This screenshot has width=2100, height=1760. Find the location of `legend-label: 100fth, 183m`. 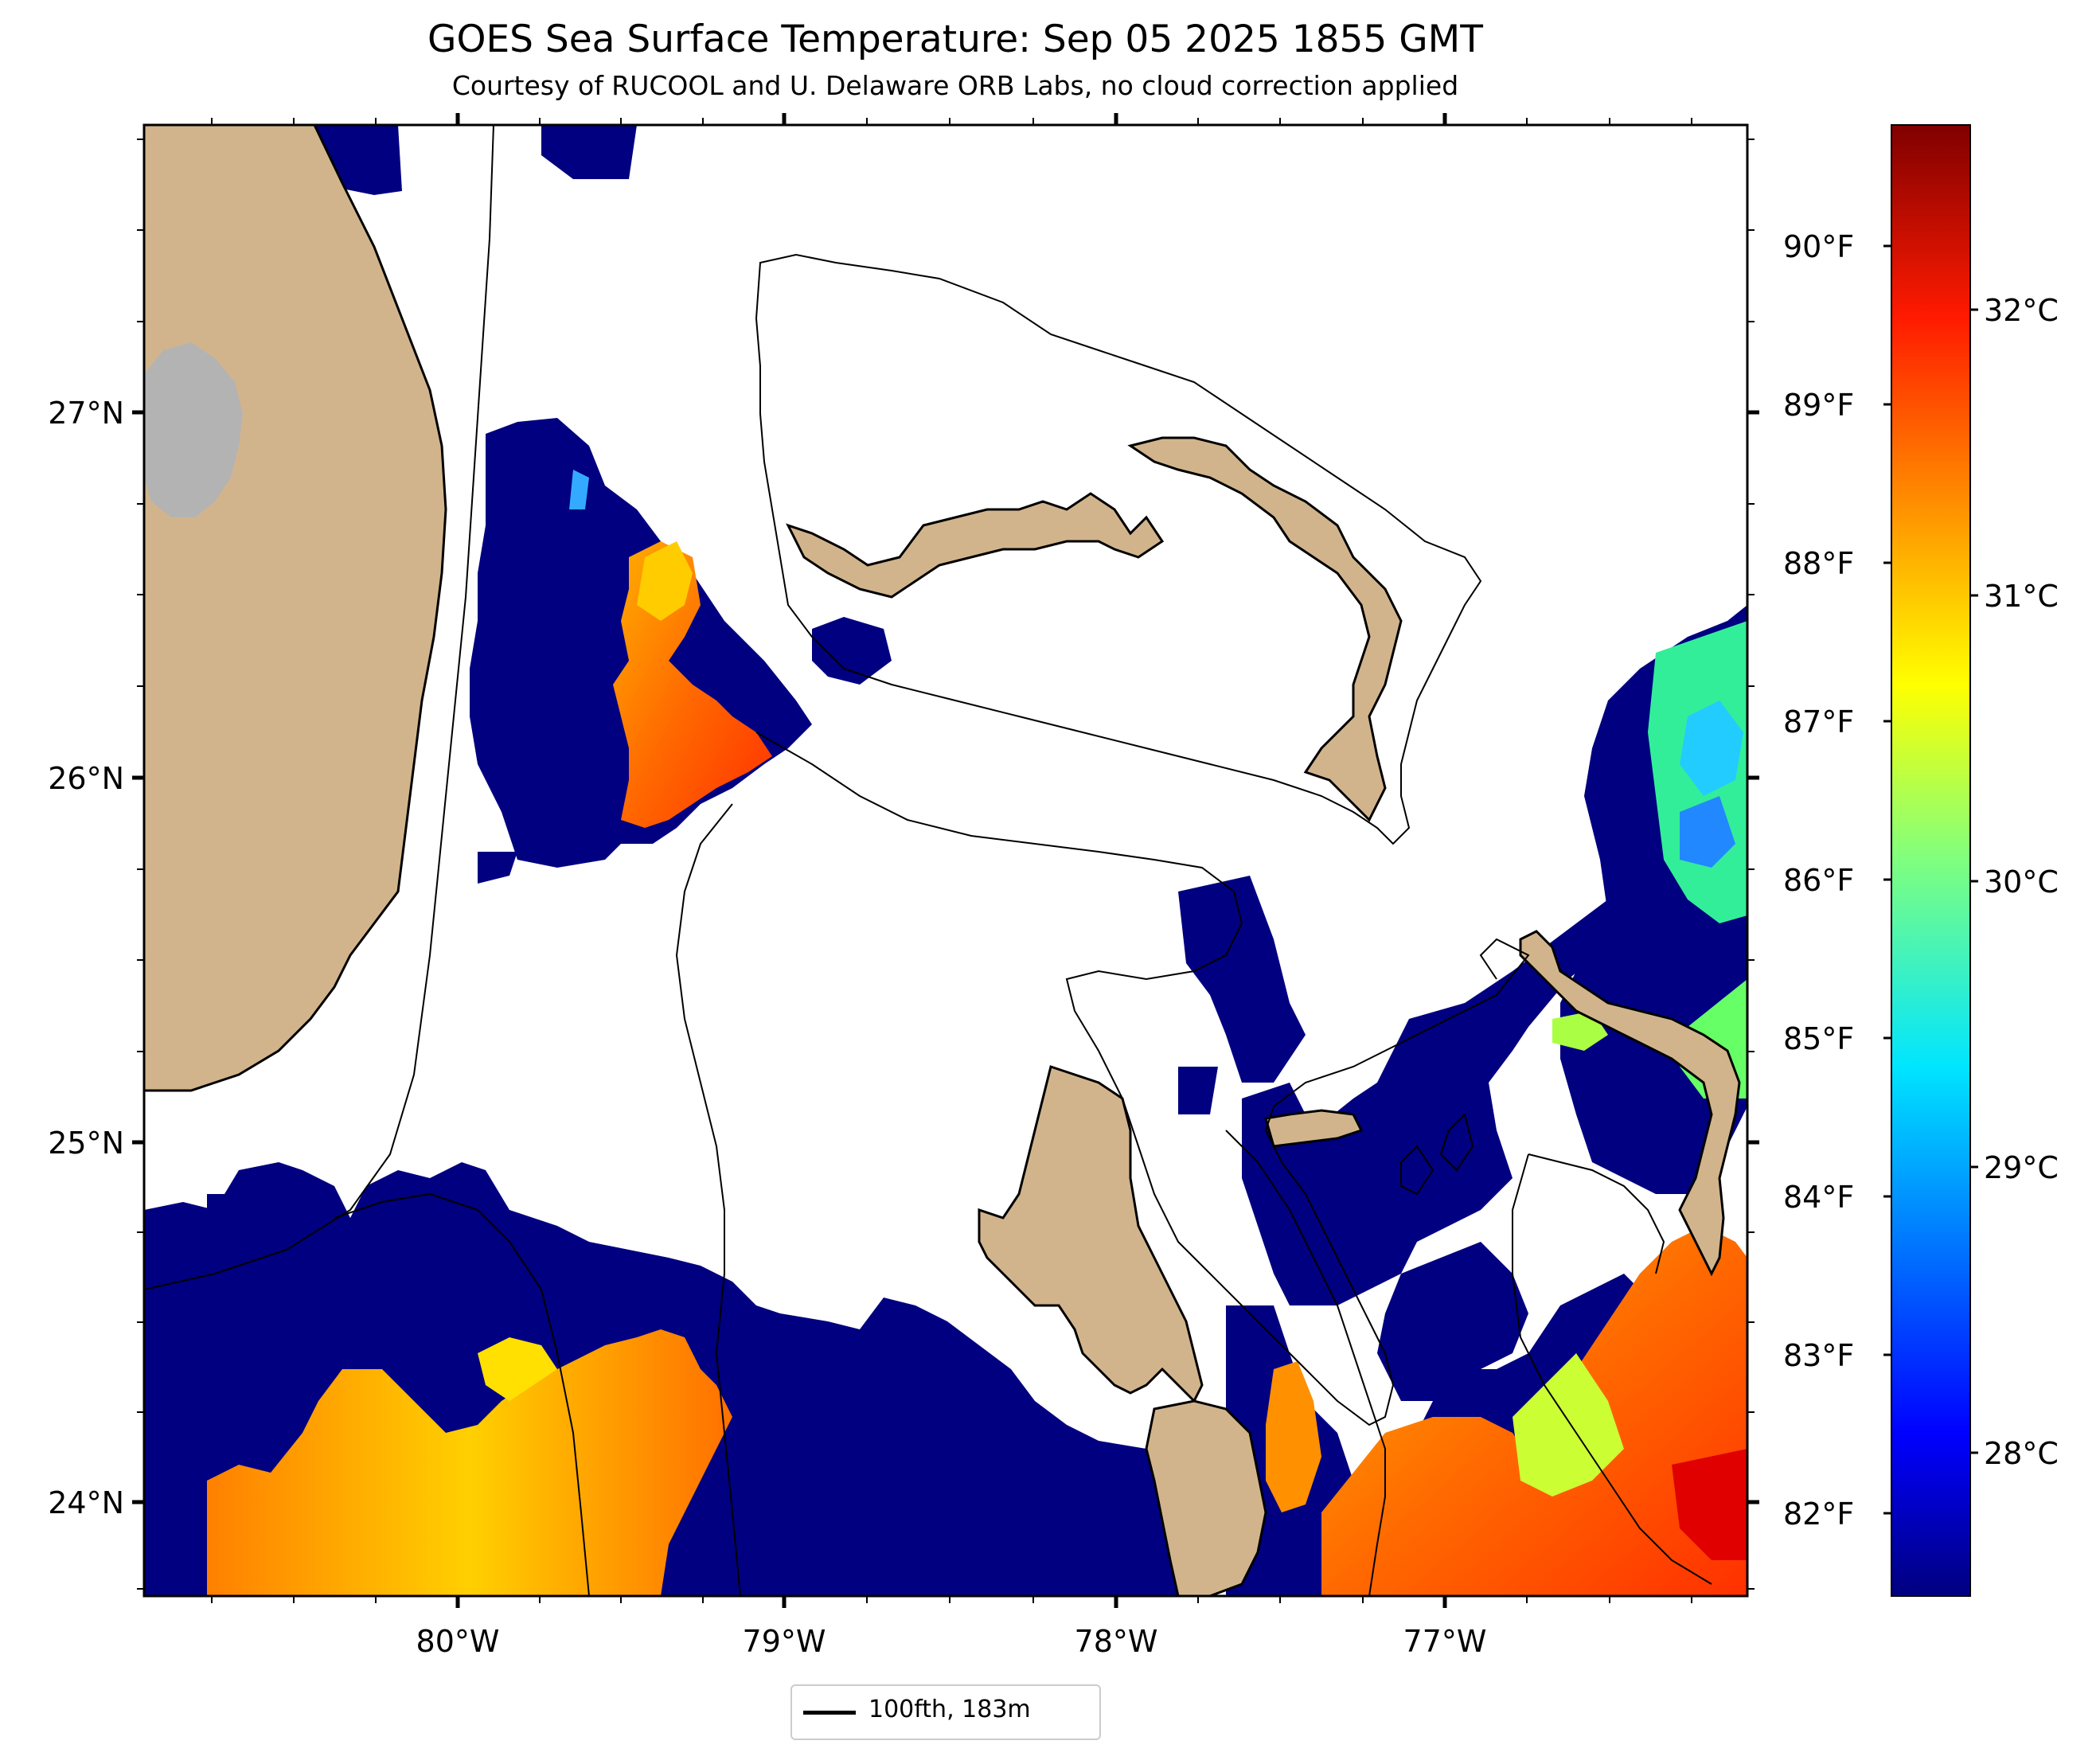

legend-label: 100fth, 183m is located at coordinates (949, 1710).